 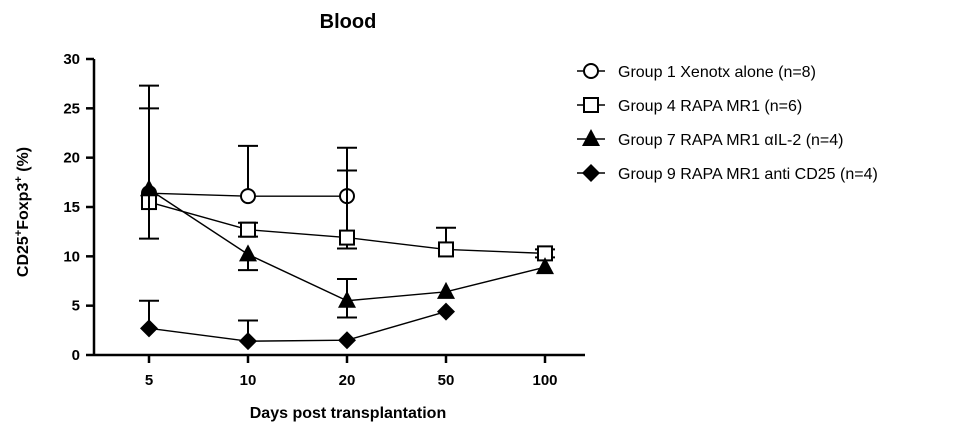 I want to click on x-tick-label: 20, so click(x=347, y=380).